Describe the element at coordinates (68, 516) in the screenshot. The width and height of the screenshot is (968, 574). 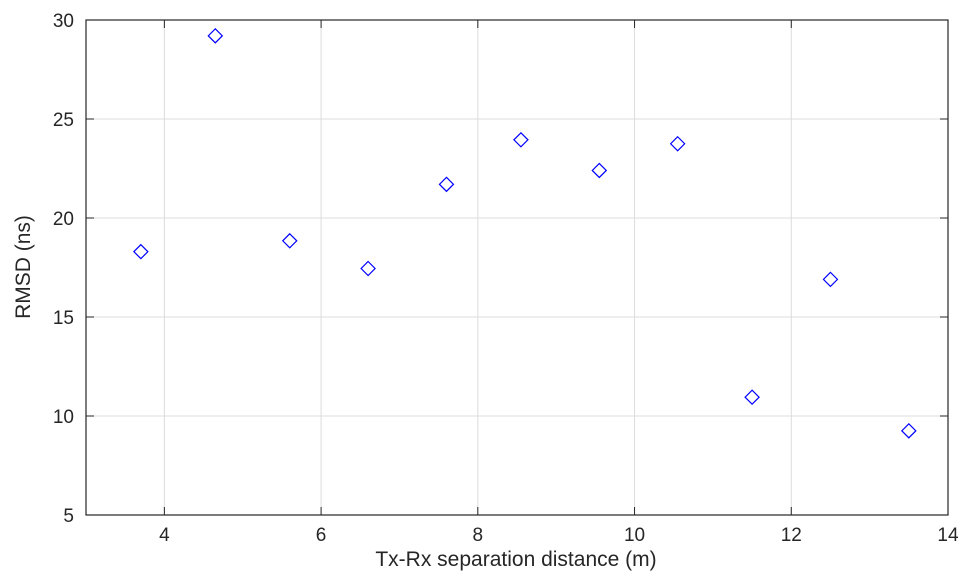
I see `y-tick-label: 5` at that location.